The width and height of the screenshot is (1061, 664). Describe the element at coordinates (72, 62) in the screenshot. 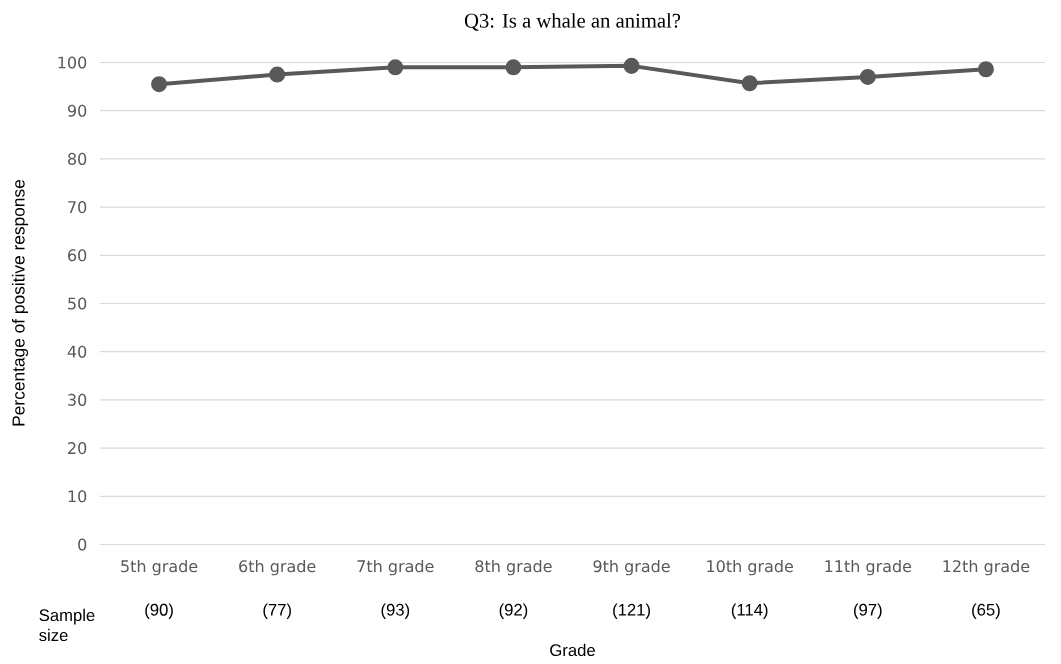

I see `y-tick-label: 100` at that location.